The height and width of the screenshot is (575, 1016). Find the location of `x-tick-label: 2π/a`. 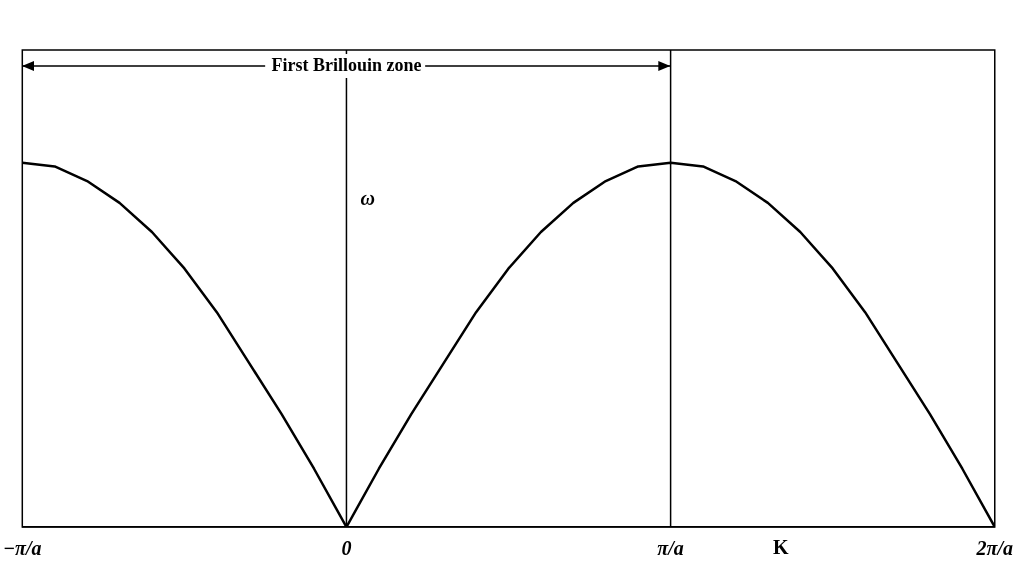

x-tick-label: 2π/a is located at coordinates (994, 548).